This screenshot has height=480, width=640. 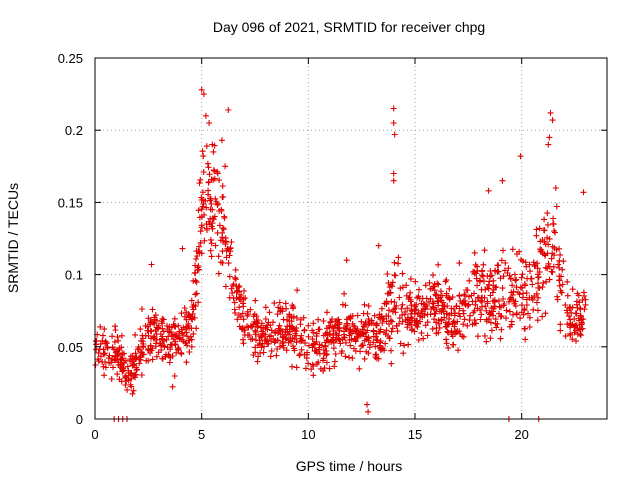 I want to click on x-tick-labels: 0 5 10 15 20, so click(x=310, y=434).